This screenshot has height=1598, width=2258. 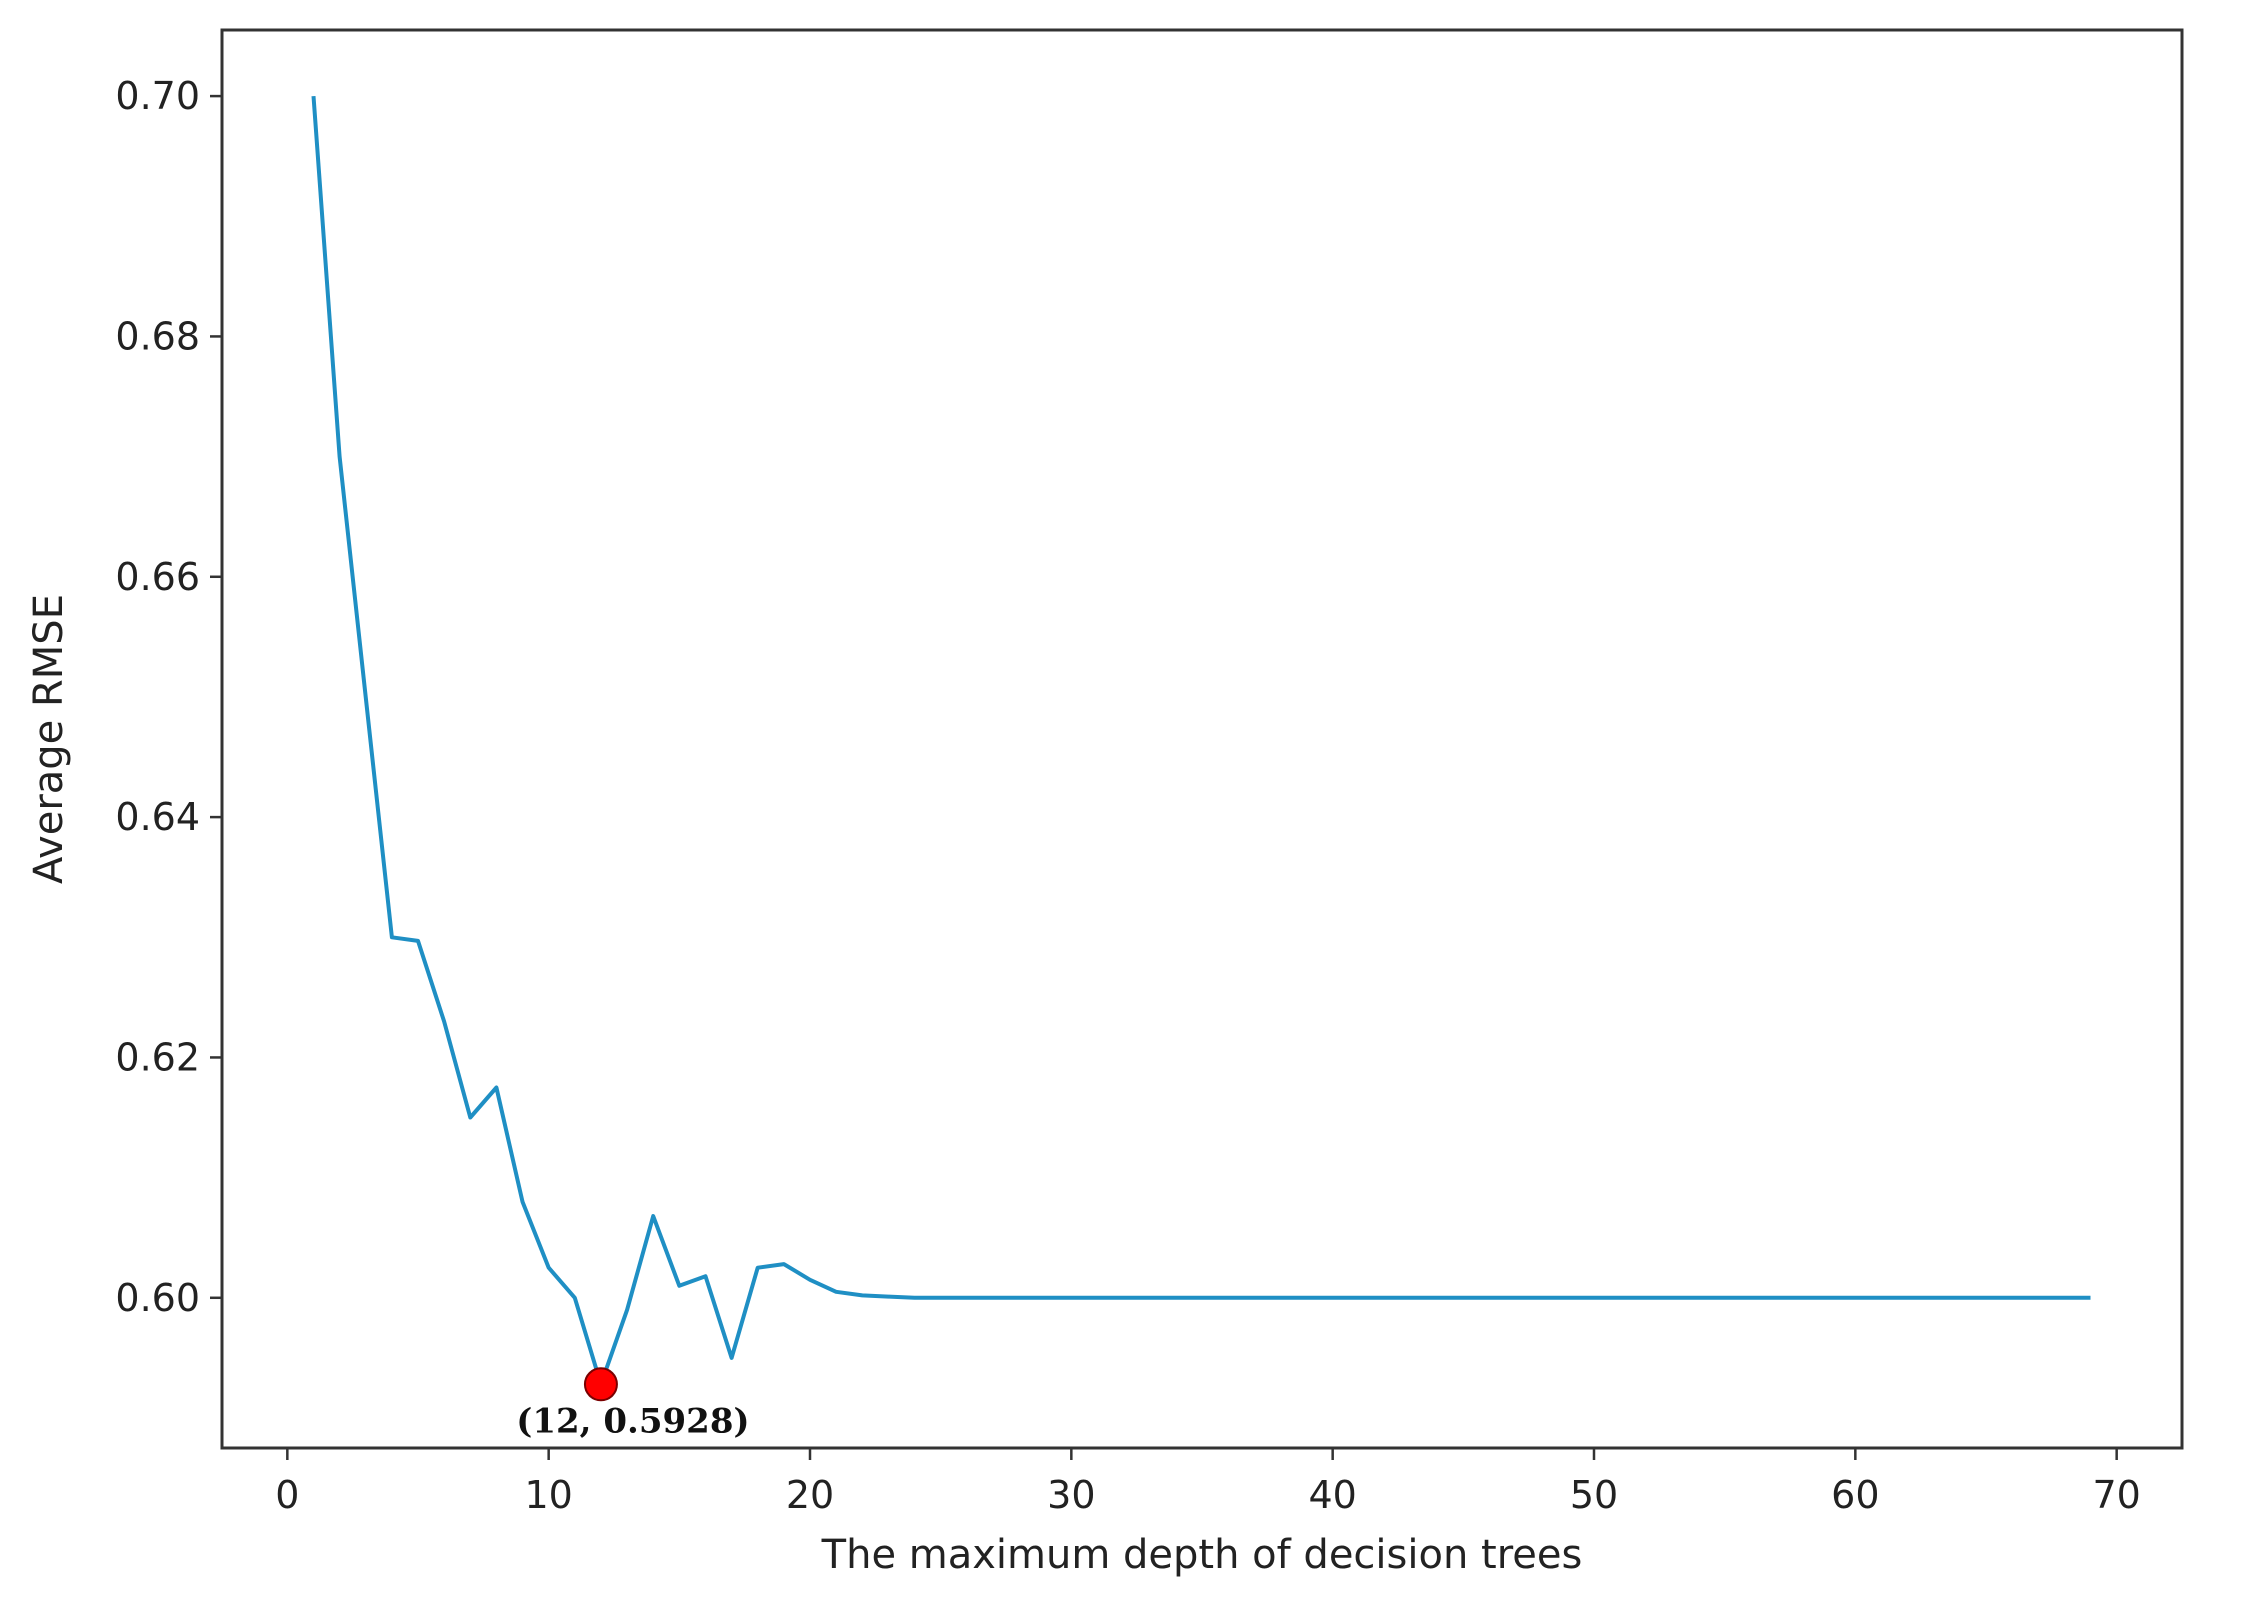 What do you see at coordinates (157, 96) in the screenshot?
I see `y-tick-label: 0.70` at bounding box center [157, 96].